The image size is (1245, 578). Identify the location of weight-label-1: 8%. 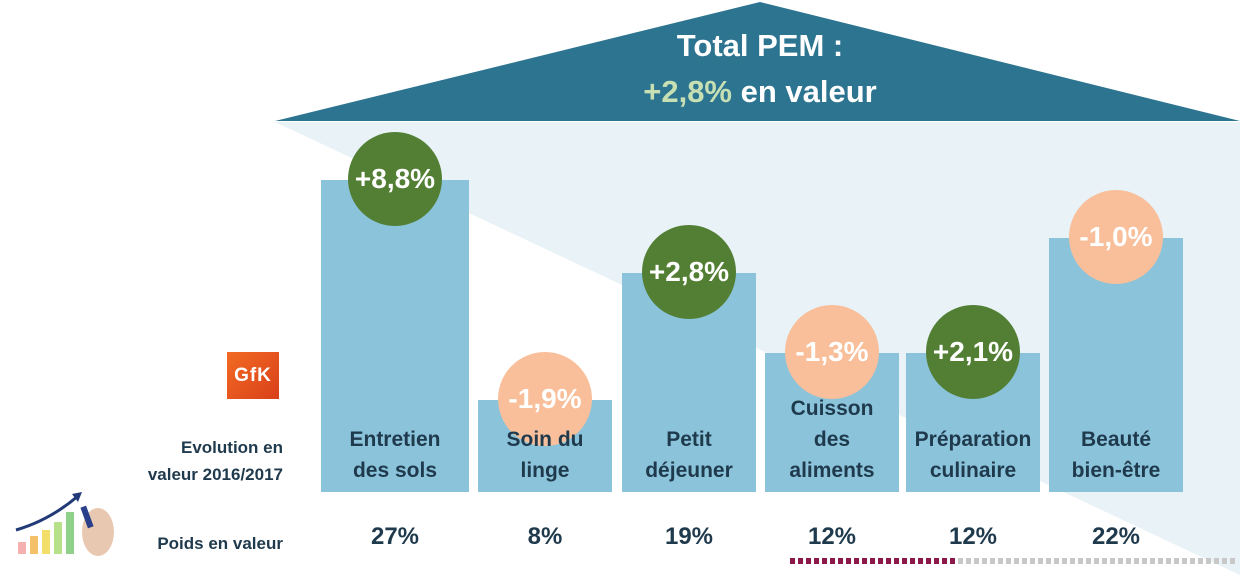
(545, 536).